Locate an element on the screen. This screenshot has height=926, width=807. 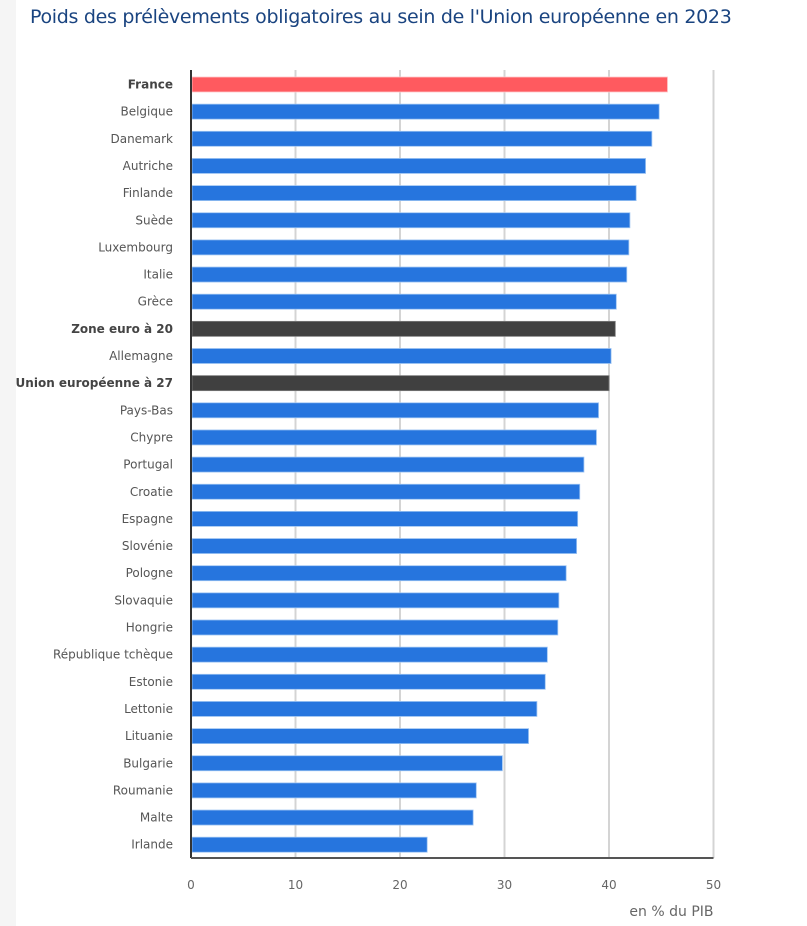
category-label: Danemark is located at coordinates (141, 139).